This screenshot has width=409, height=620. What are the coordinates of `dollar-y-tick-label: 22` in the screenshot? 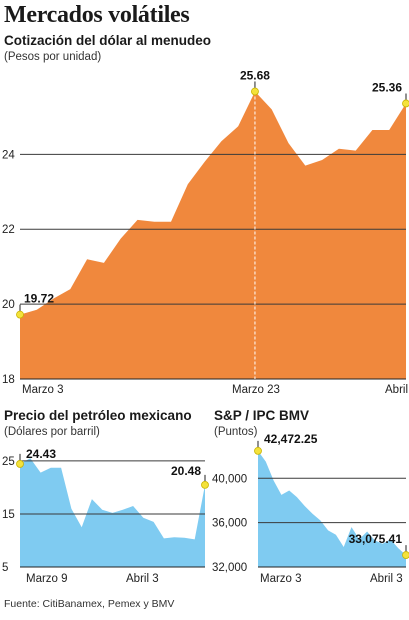 It's located at (8, 230).